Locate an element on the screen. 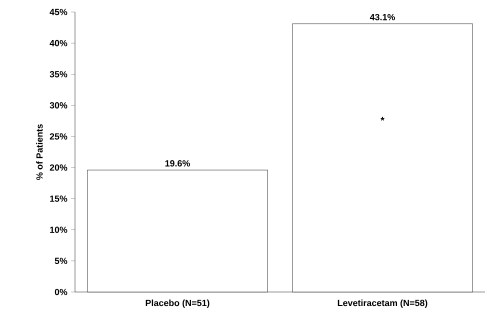  y-tick-label: 35% is located at coordinates (59, 74).